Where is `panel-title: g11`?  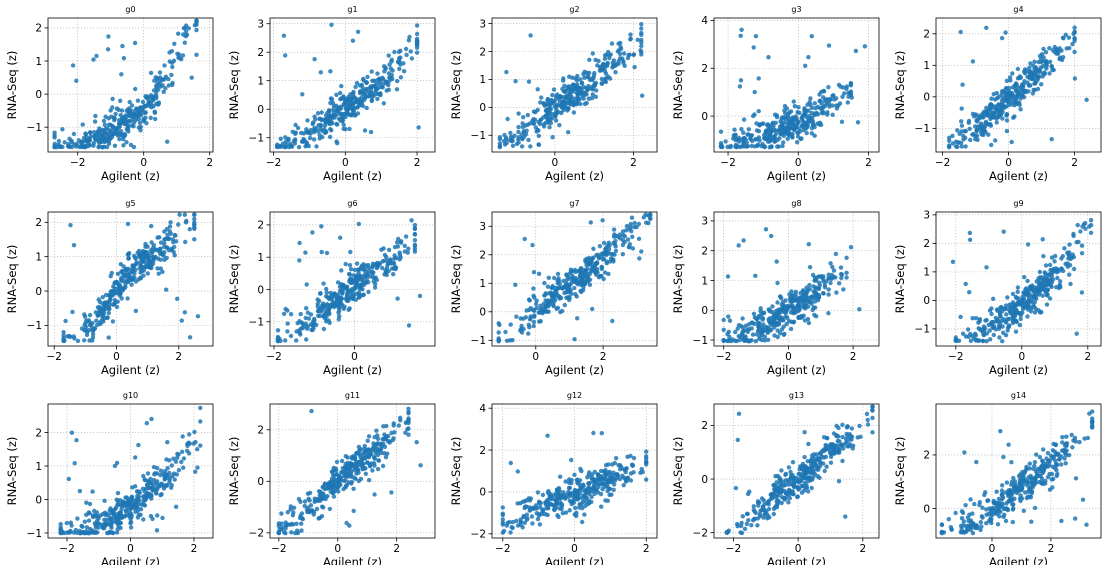 panel-title: g11 is located at coordinates (352, 395).